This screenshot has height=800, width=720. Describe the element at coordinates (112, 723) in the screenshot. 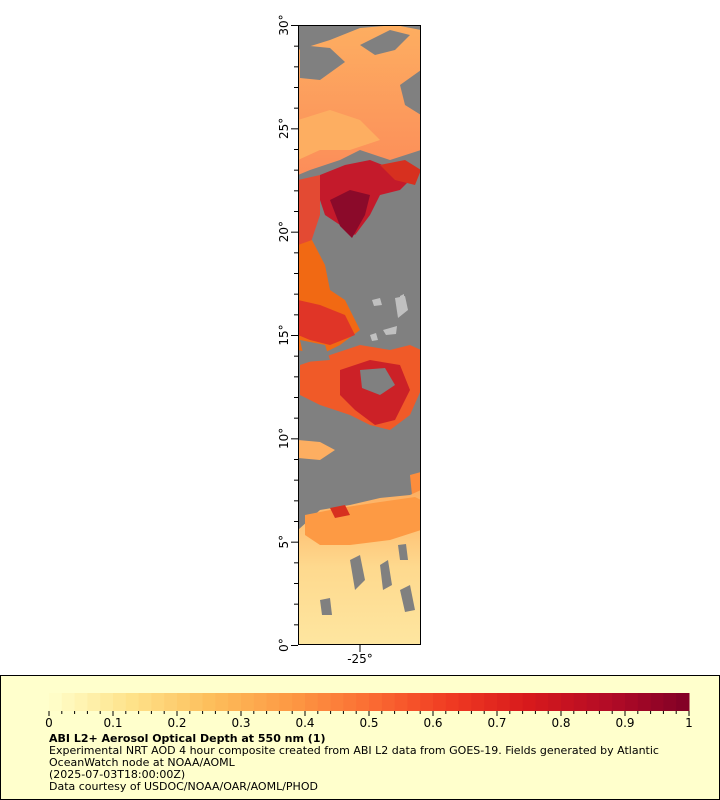

I see `colorbar-tick-label: 0.1` at that location.